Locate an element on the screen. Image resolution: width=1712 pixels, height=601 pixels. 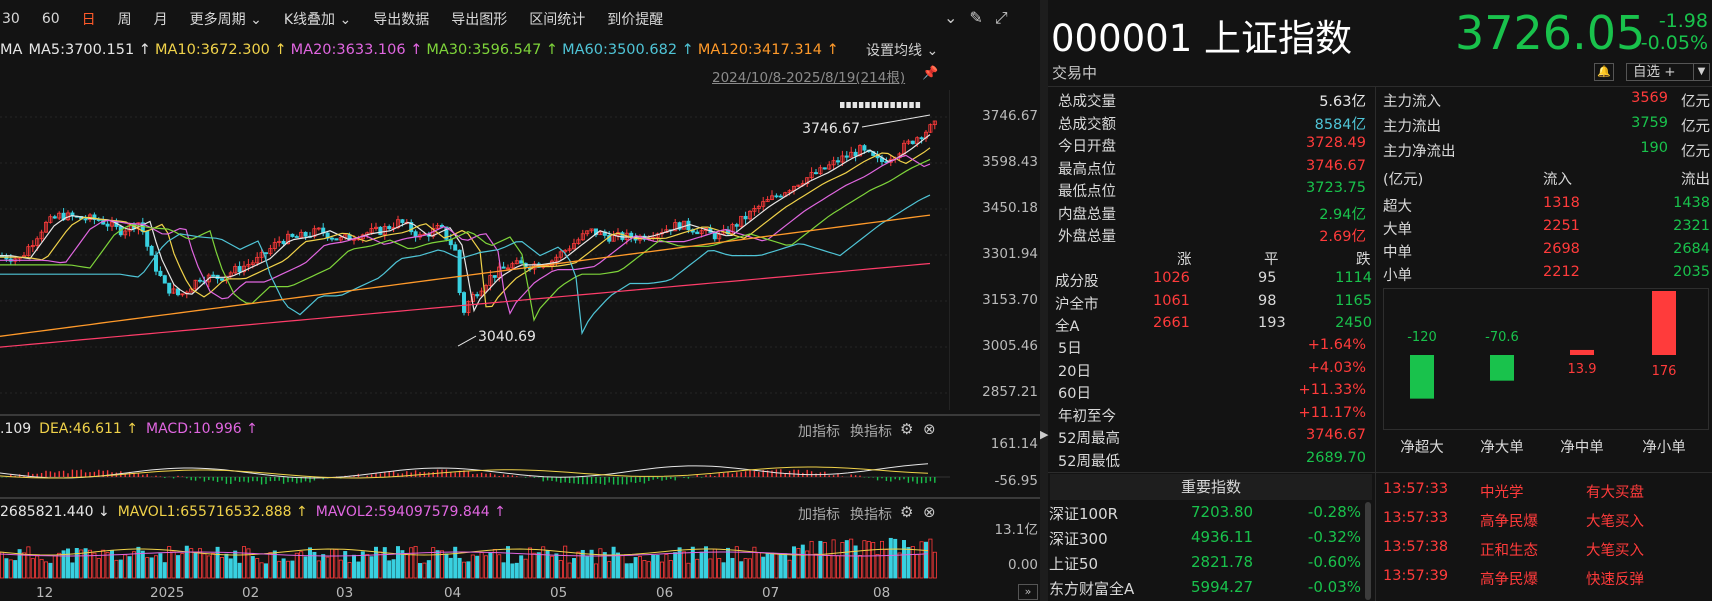
date-axis-label: 05 is located at coordinates (559, 593).